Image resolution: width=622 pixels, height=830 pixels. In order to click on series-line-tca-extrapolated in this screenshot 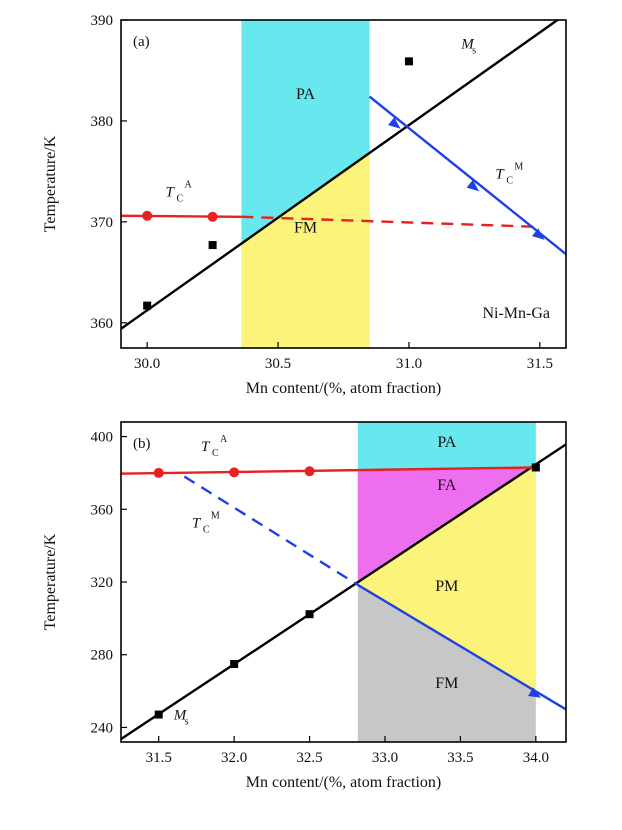, I will do `click(390, 222)`.